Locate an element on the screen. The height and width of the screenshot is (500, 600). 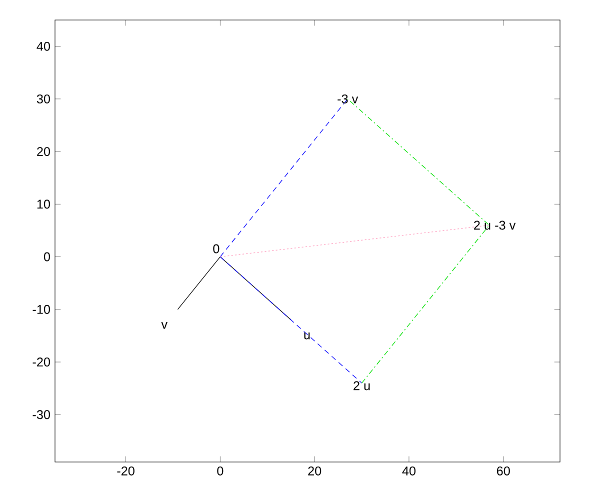
annotation: 2 u -3 v is located at coordinates (495, 225).